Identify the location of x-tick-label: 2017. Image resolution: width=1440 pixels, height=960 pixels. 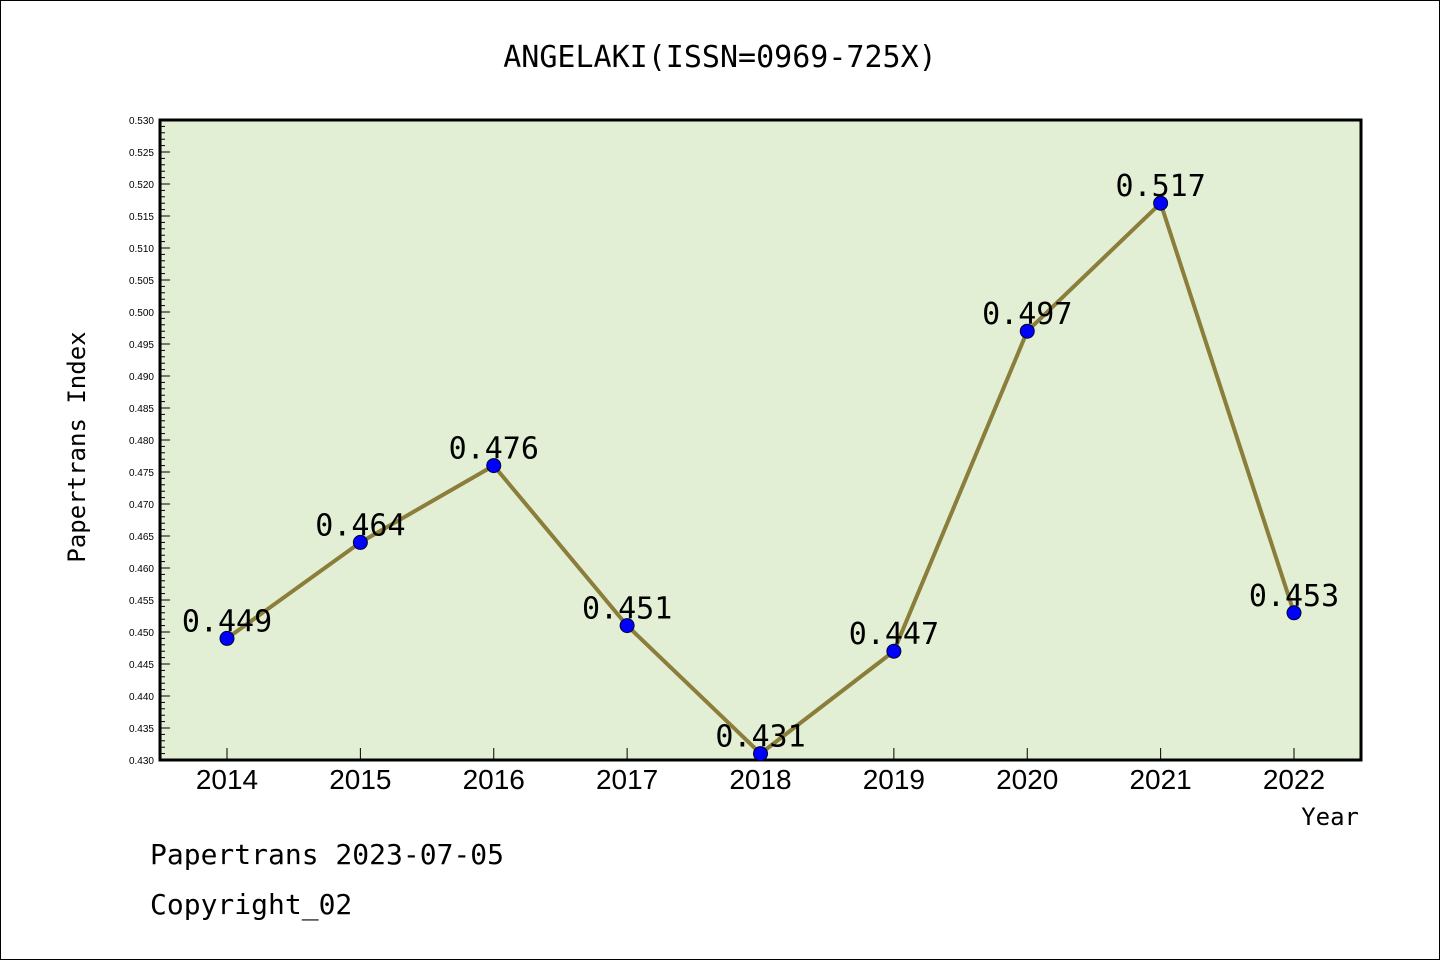
(627, 779).